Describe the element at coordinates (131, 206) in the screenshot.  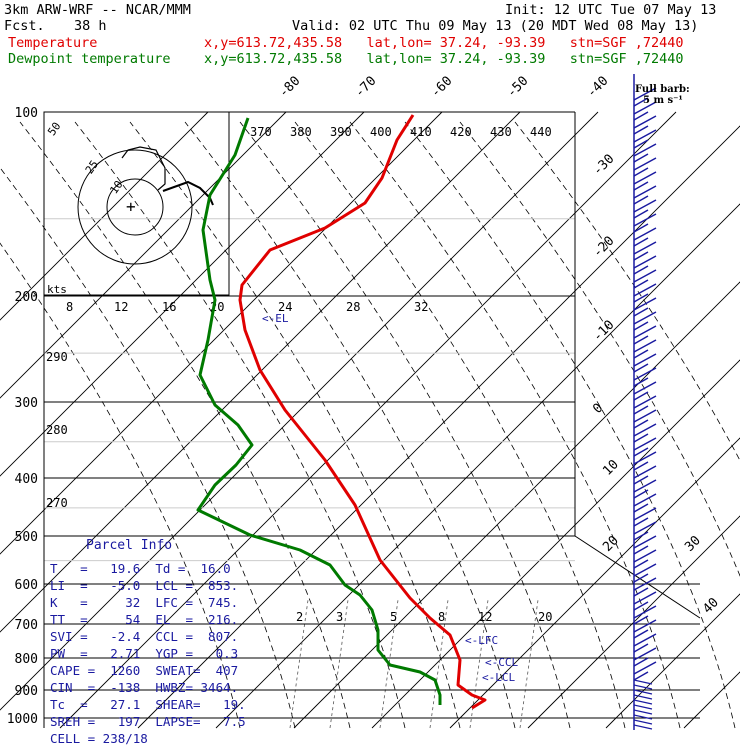
I see `hodograph-center-mark: +` at that location.